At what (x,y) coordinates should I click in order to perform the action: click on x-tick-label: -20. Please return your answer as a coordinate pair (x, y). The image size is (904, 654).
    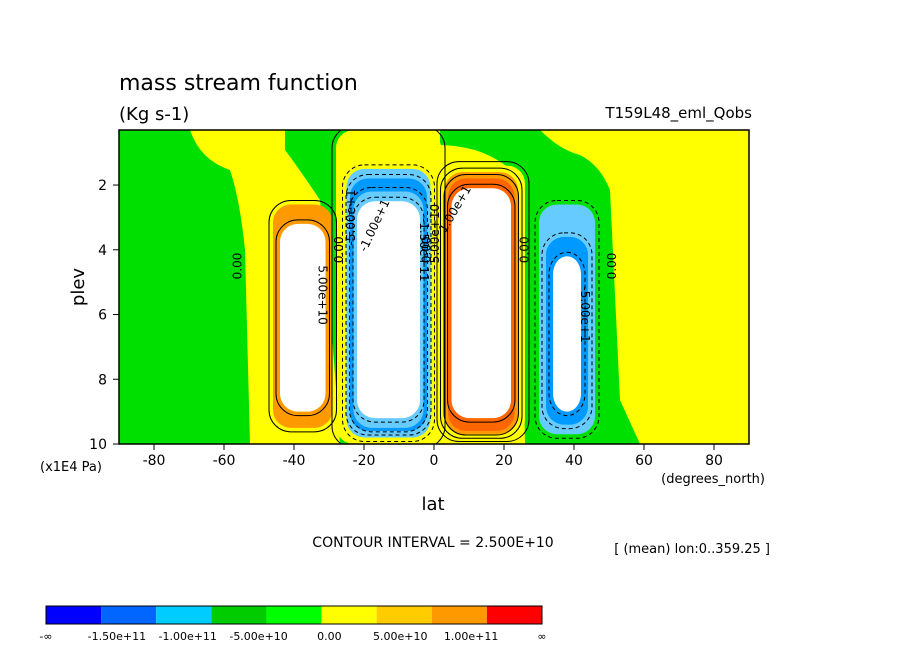
    Looking at the image, I should click on (364, 461).